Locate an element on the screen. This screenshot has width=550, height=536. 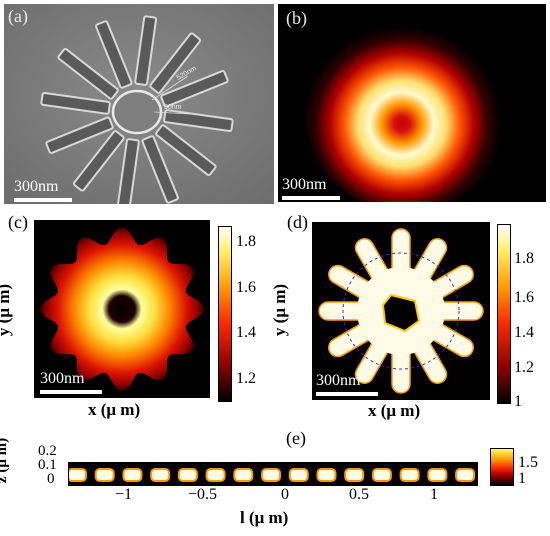
panel-e-letter: (e) is located at coordinates (296, 438).